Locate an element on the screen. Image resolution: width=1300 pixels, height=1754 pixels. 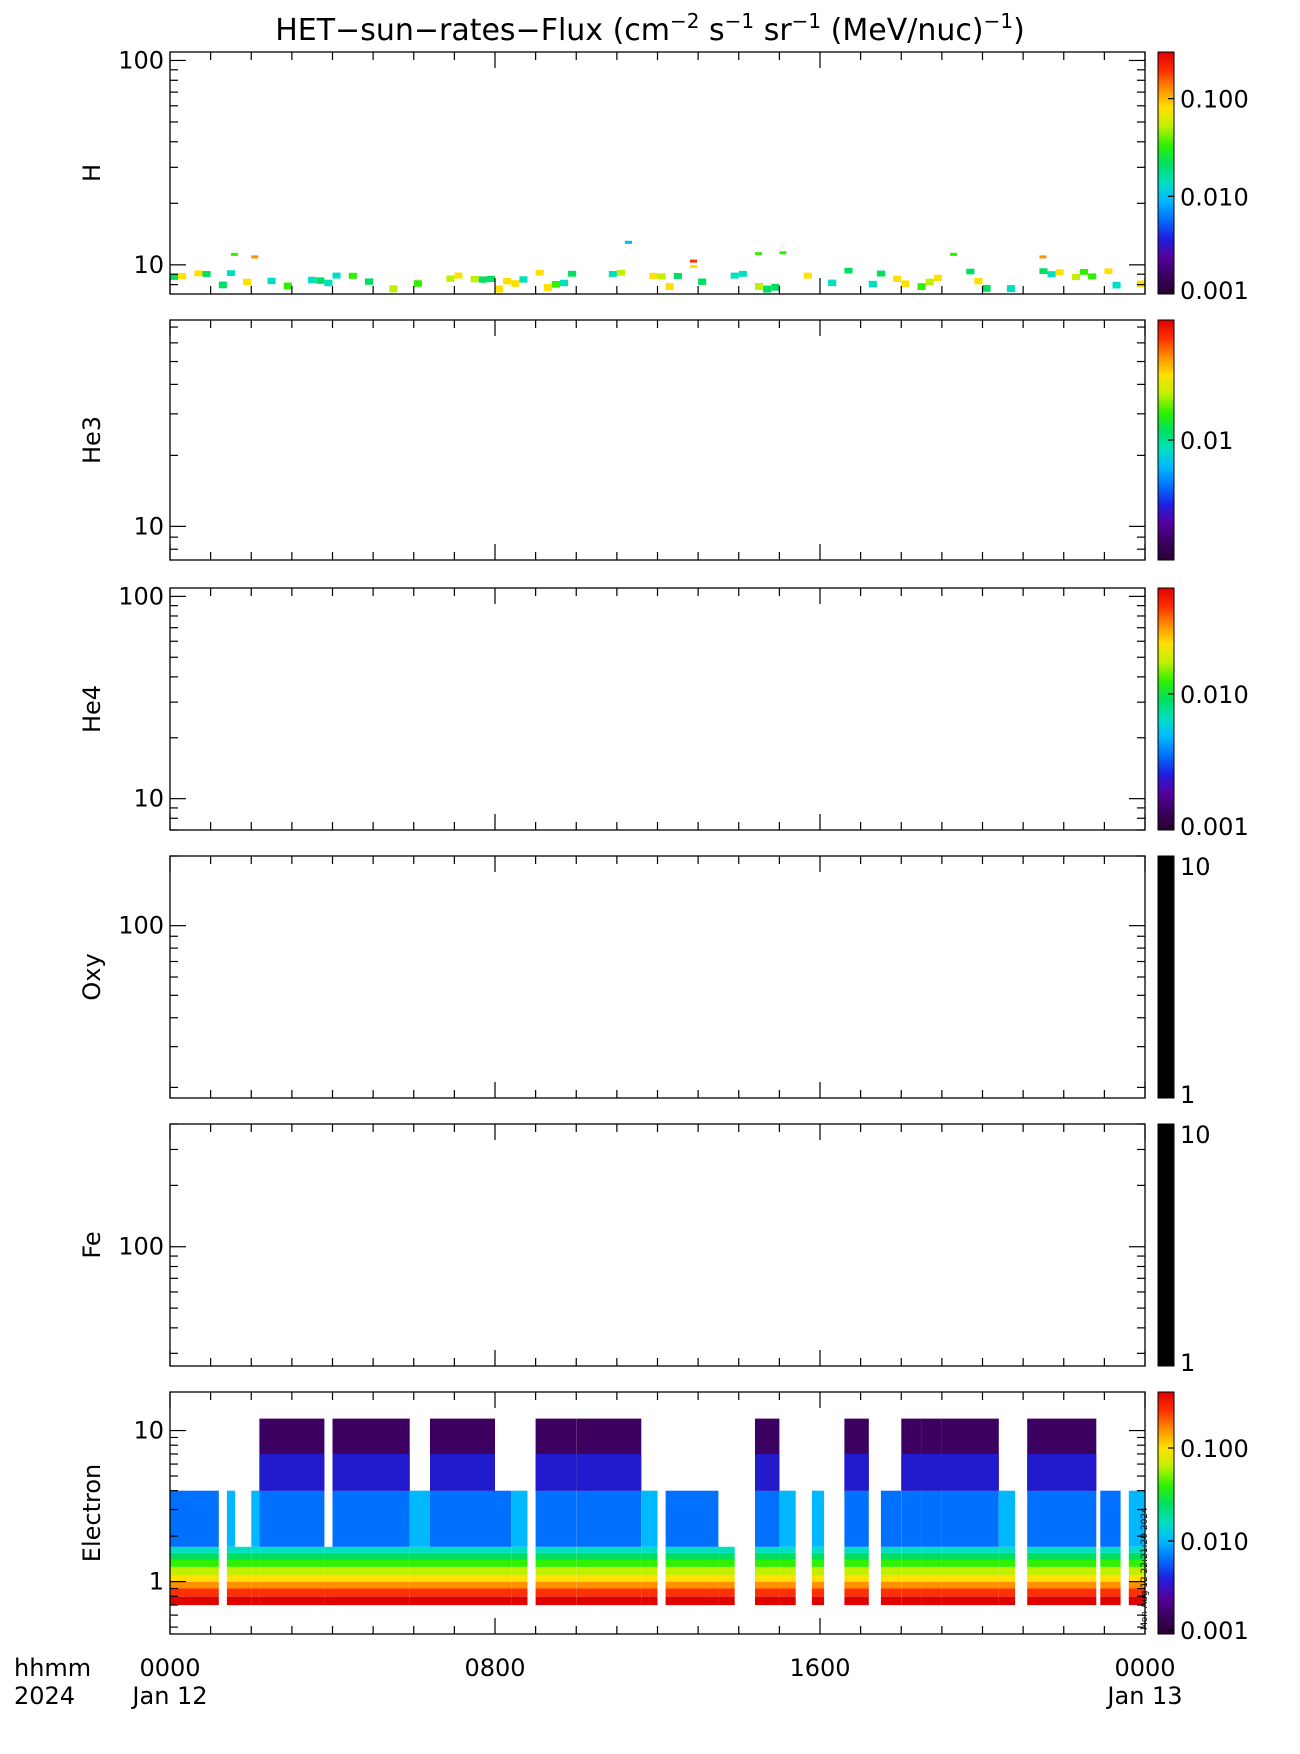
panel-fe: 100 Fe 1 10 is located at coordinates (644, 1249).